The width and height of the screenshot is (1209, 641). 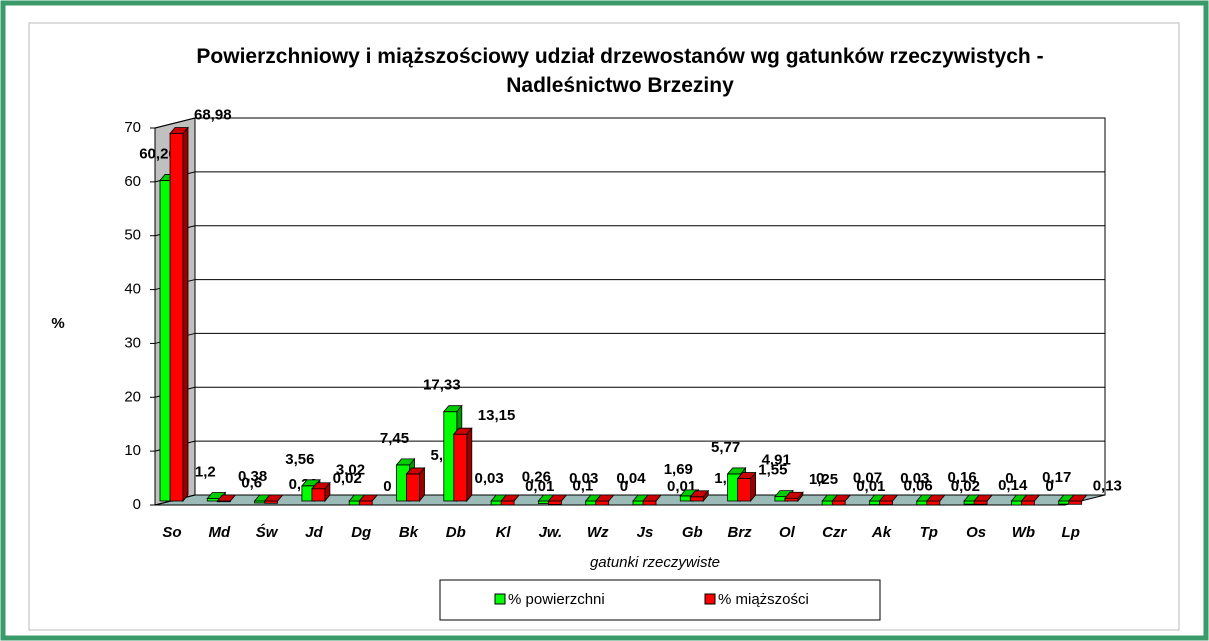 What do you see at coordinates (299, 459) in the screenshot?
I see `data-label: 3,56` at bounding box center [299, 459].